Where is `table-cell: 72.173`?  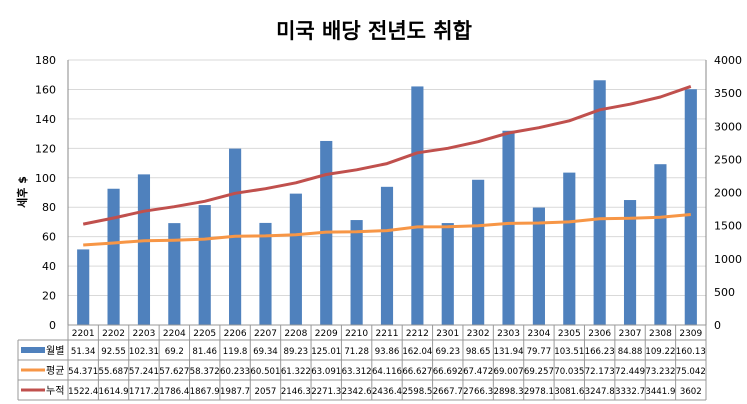 table-cell: 72.173 is located at coordinates (600, 372).